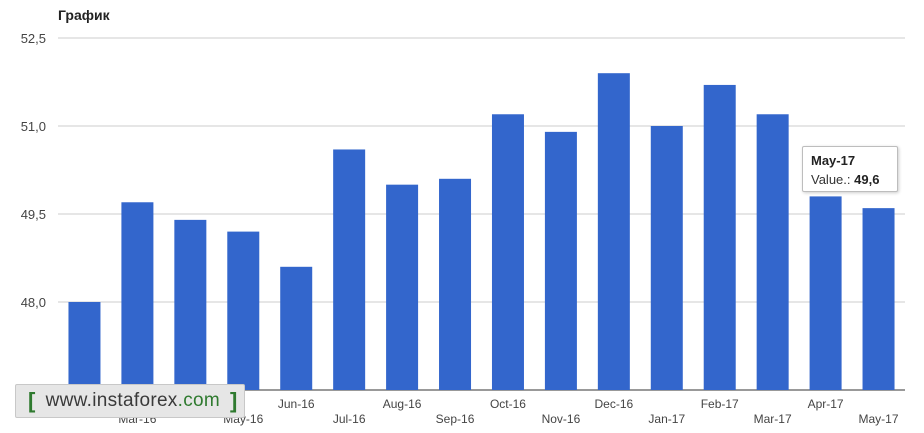 This screenshot has width=924, height=433. What do you see at coordinates (831, 179) in the screenshot?
I see `tooltip-value-label: Value.:` at bounding box center [831, 179].